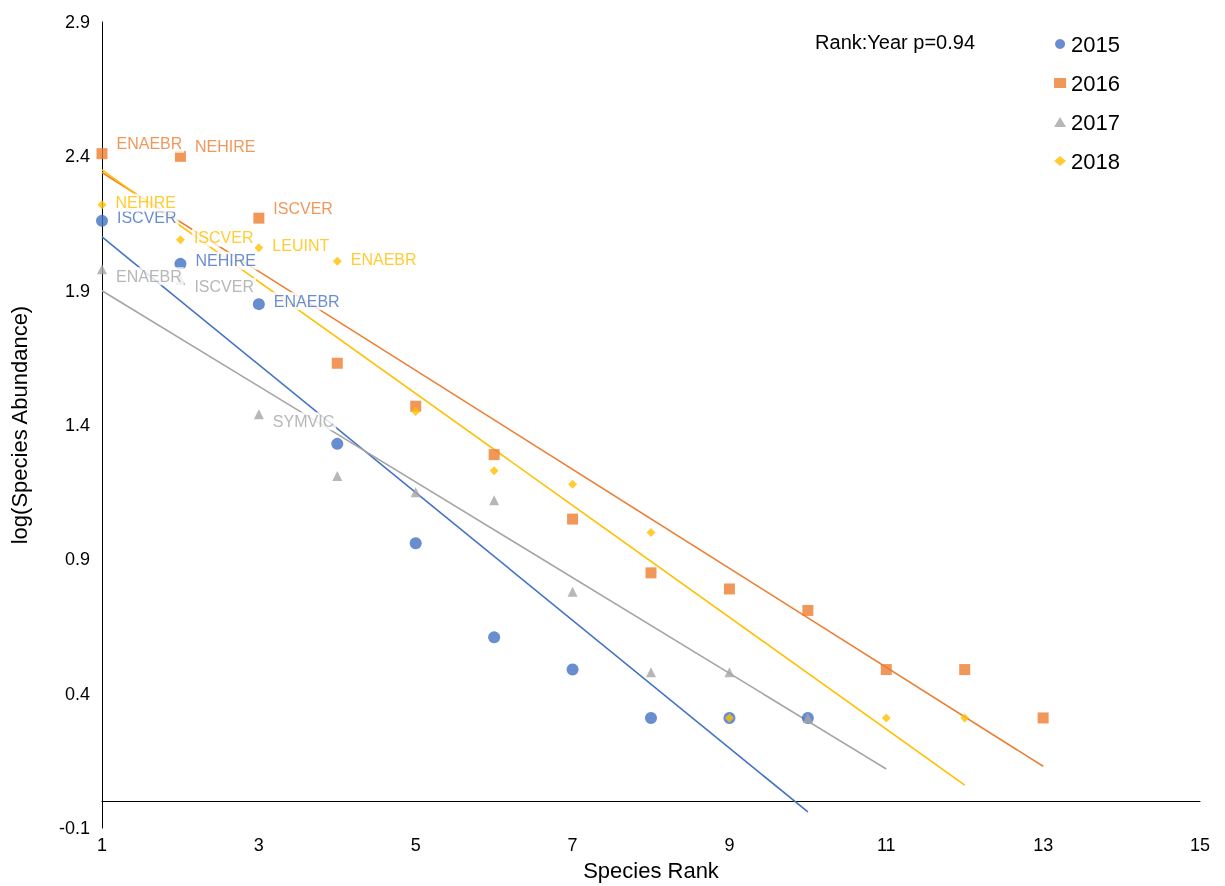 This screenshot has height=886, width=1225. Describe the element at coordinates (1096, 83) in the screenshot. I see `legend-label: 2016` at that location.